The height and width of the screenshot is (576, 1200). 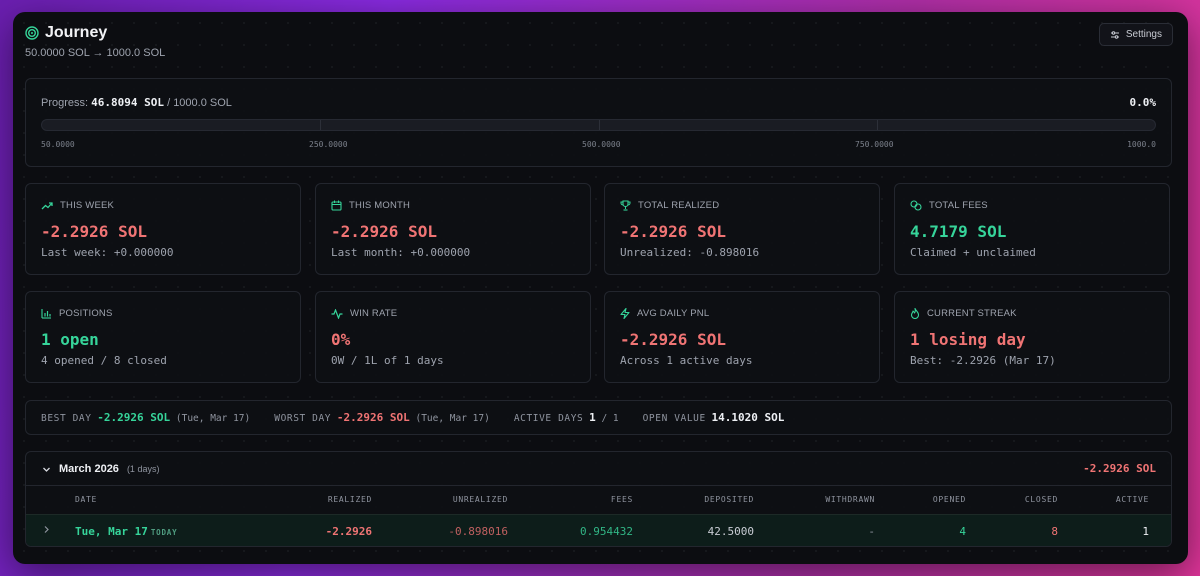 What do you see at coordinates (46, 469) in the screenshot?
I see `chevron-down-icon` at bounding box center [46, 469].